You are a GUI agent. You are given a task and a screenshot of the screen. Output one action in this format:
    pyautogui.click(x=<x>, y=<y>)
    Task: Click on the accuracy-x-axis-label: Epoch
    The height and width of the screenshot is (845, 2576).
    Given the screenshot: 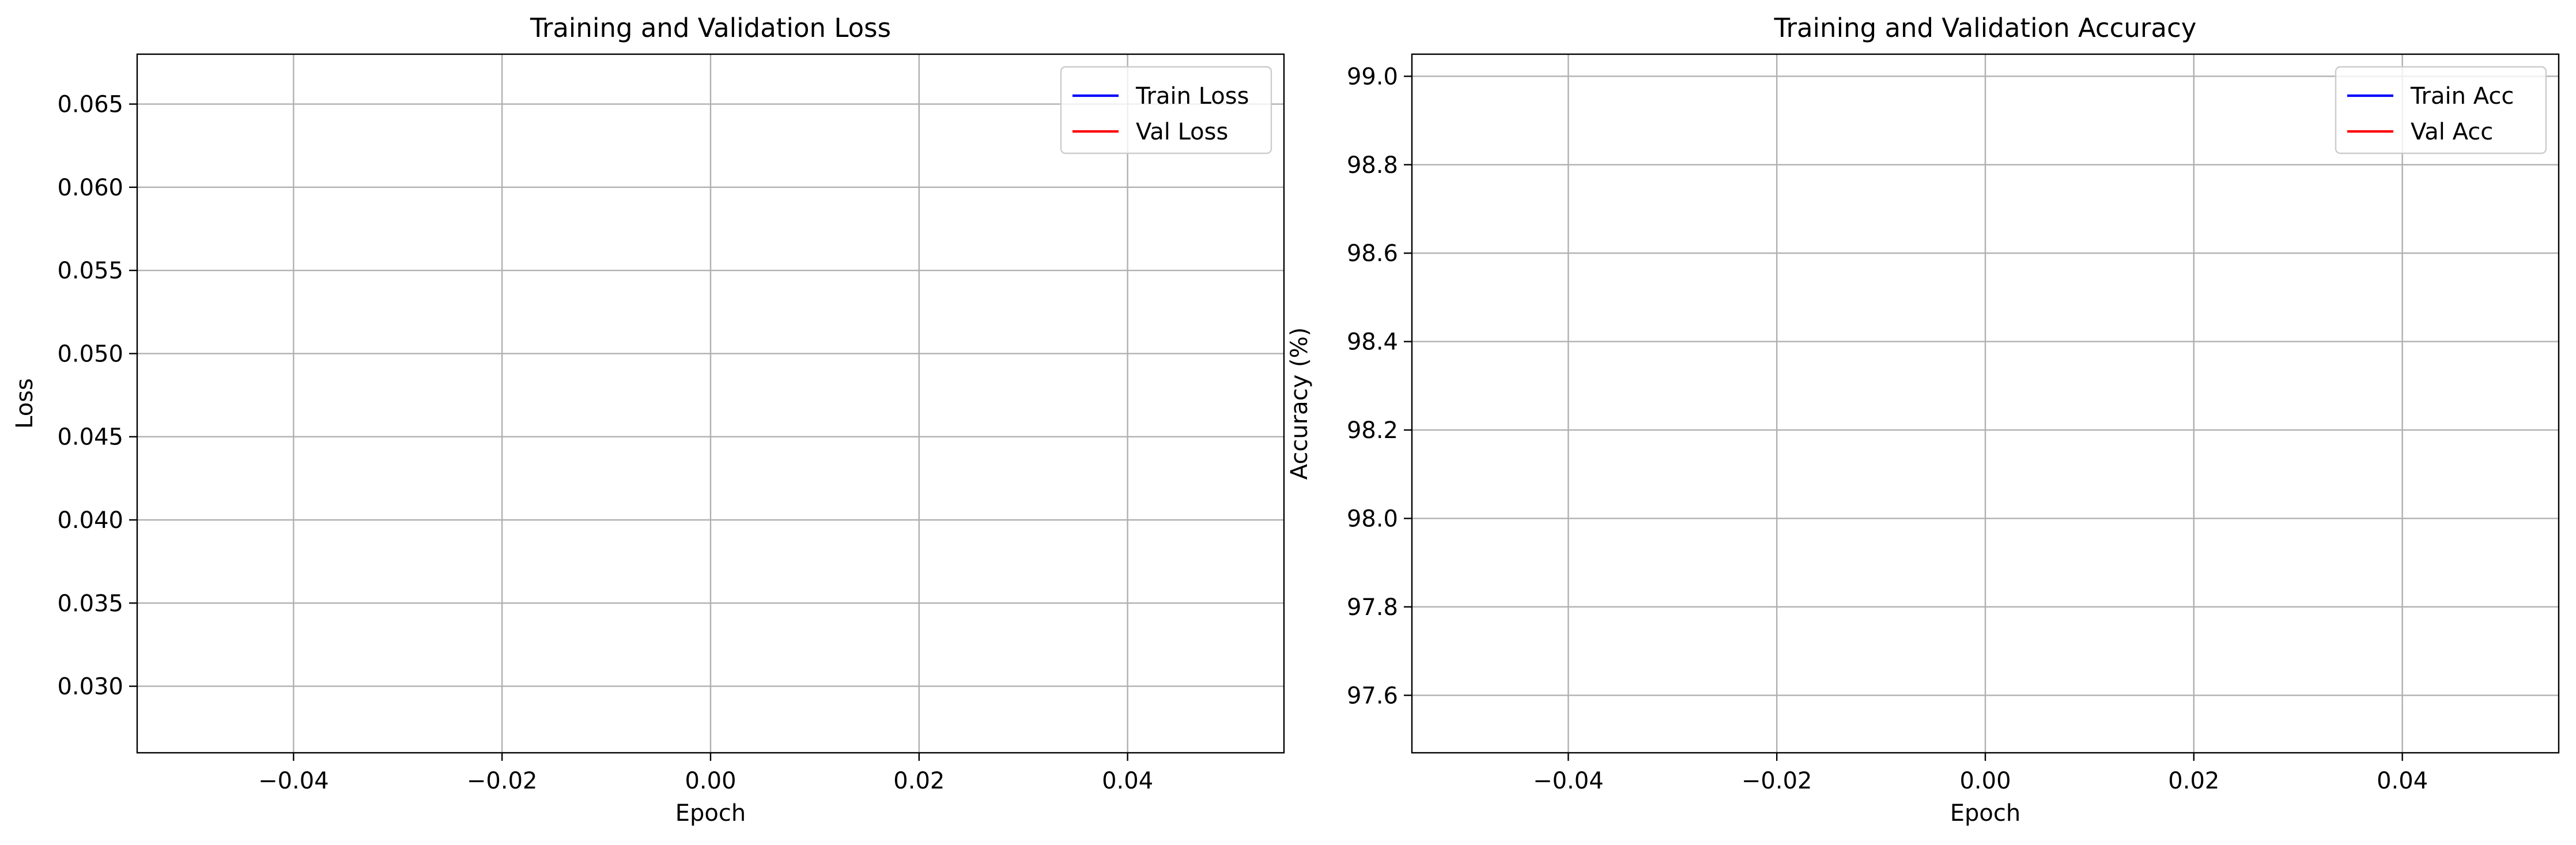 What is the action you would take?
    pyautogui.click(x=1985, y=814)
    